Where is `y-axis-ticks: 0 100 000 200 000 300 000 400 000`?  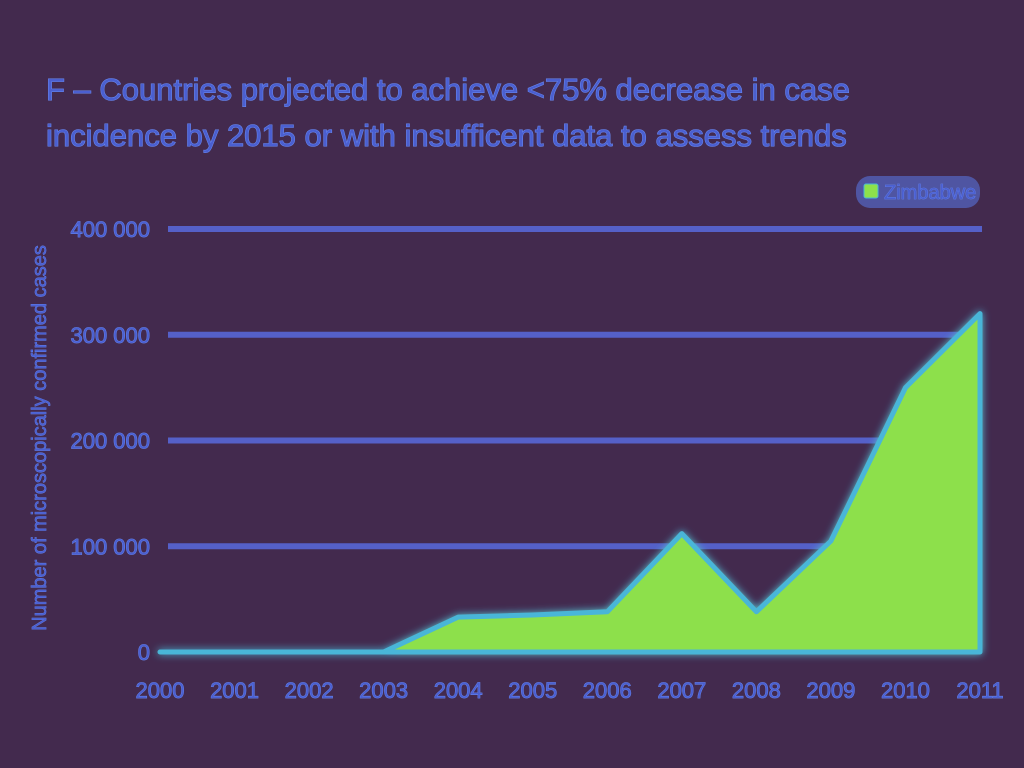
y-axis-ticks: 0 100 000 200 000 300 000 400 000 is located at coordinates (110, 441).